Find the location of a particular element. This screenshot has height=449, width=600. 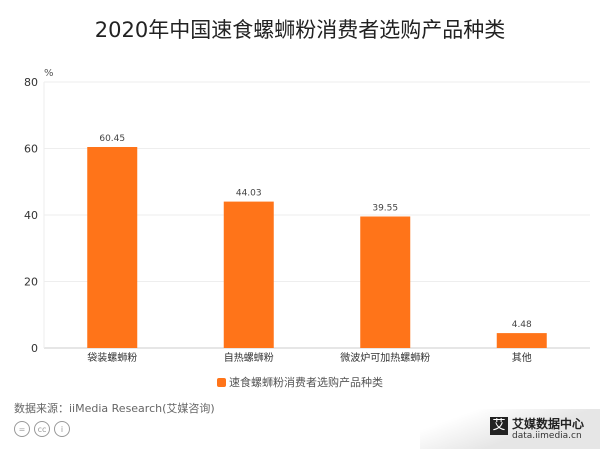

brand-watermark: 艾 艾媒数据中心 data.iimedia.cn is located at coordinates (510, 429).